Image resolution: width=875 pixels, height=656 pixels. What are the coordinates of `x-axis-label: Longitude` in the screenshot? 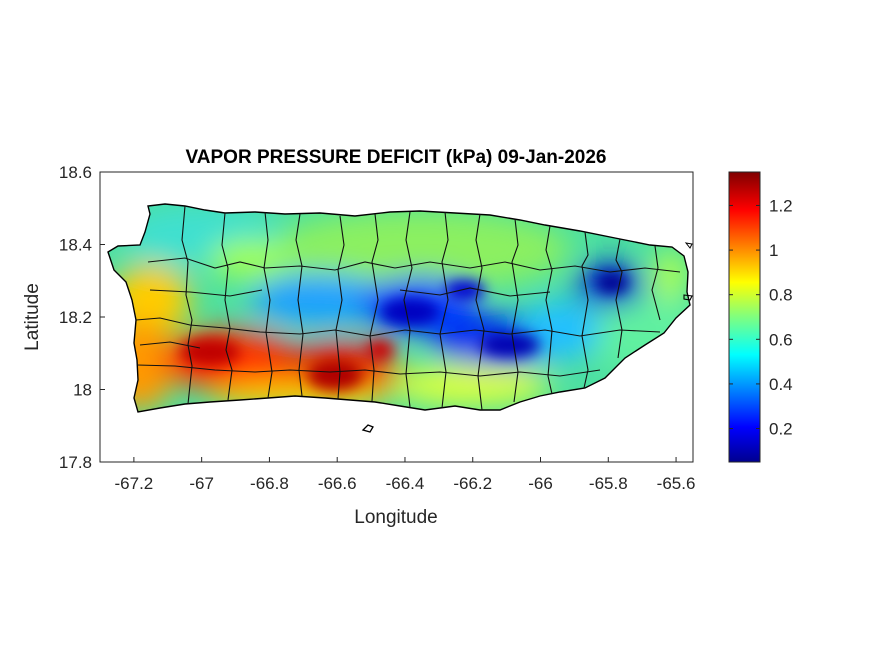 It's located at (395, 517).